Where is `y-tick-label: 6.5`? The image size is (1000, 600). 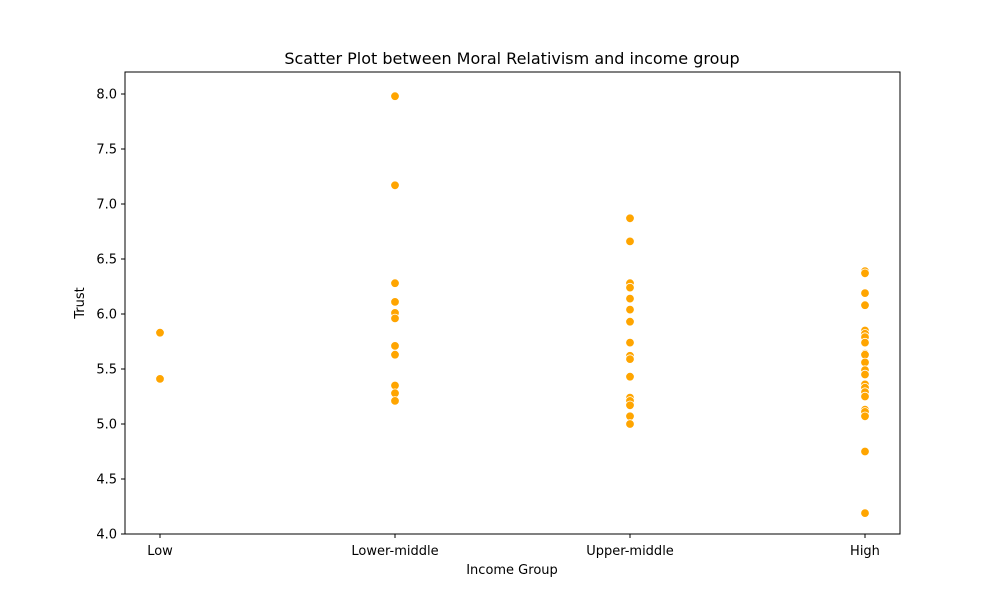
y-tick-label: 6.5 is located at coordinates (106, 260).